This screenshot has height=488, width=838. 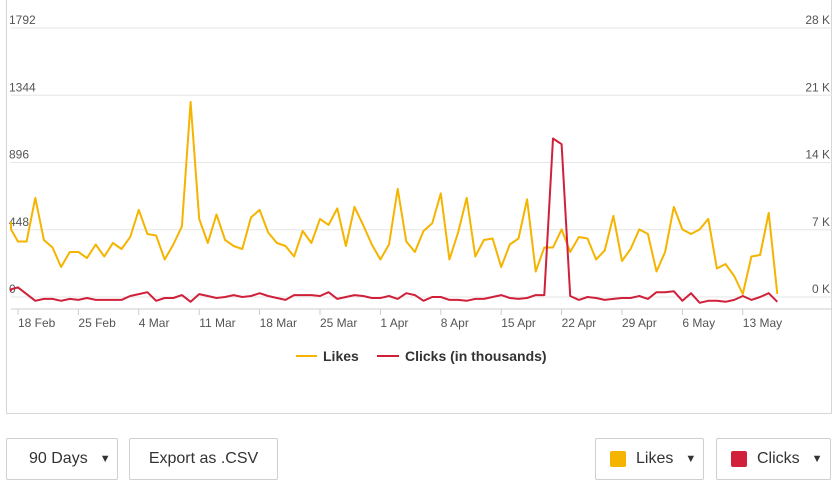 I want to click on x-tick-label: 22 Apr, so click(x=579, y=323).